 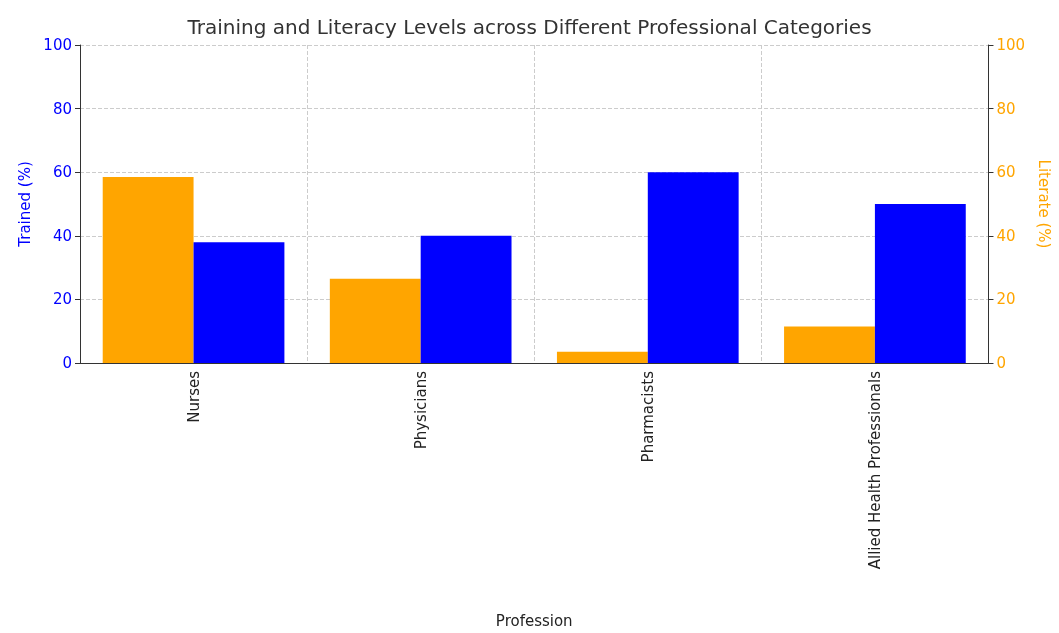 What do you see at coordinates (57, 45) in the screenshot?
I see `y-tick-label: 100` at bounding box center [57, 45].